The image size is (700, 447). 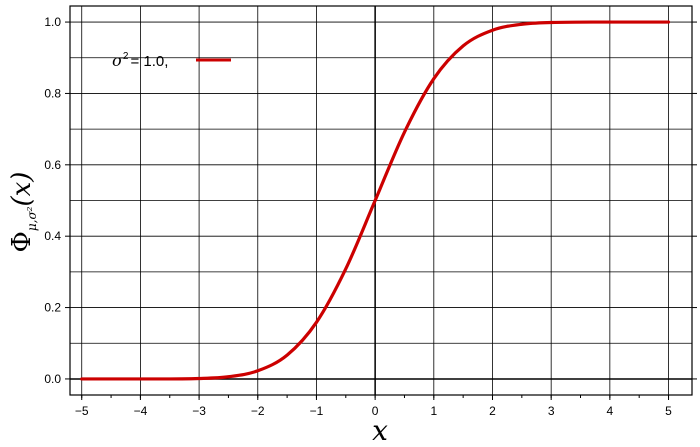 What do you see at coordinates (22, 241) in the screenshot?
I see `ylabel-main: Φ` at bounding box center [22, 241].